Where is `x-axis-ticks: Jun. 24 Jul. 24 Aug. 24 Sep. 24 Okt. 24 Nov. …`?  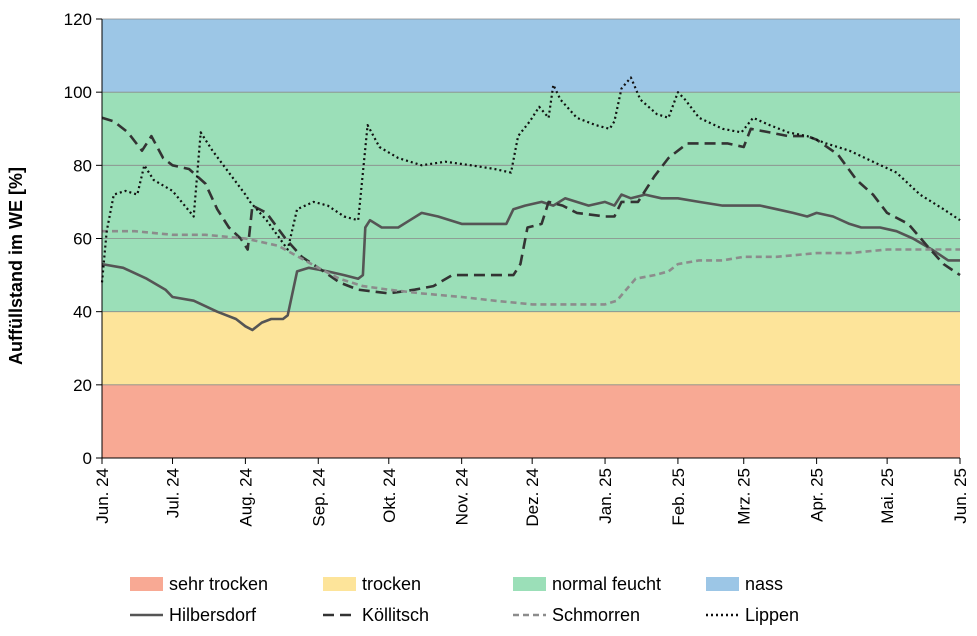
x-axis-ticks: Jun. 24 Jul. 24 Aug. 24 Sep. 24 Okt. 24 Nov. … is located at coordinates (531, 492).